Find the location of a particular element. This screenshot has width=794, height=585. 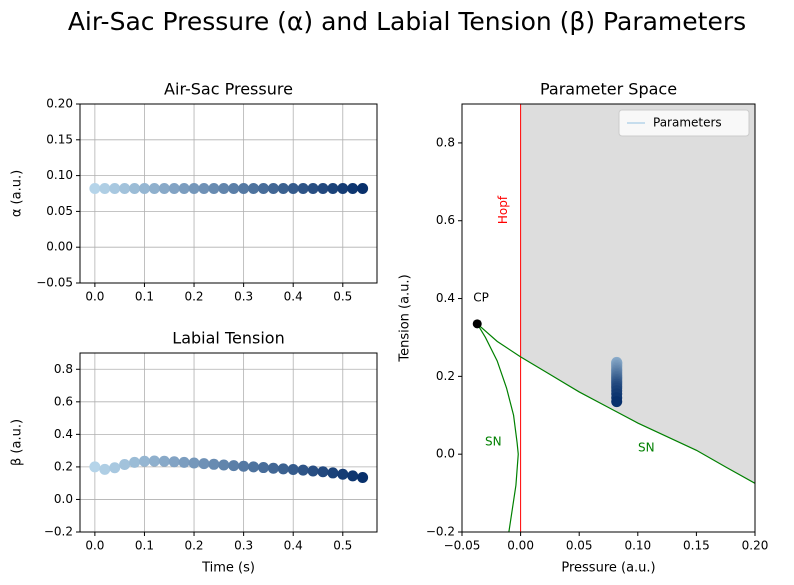

x-tick-label: 0.05 is located at coordinates (579, 546).